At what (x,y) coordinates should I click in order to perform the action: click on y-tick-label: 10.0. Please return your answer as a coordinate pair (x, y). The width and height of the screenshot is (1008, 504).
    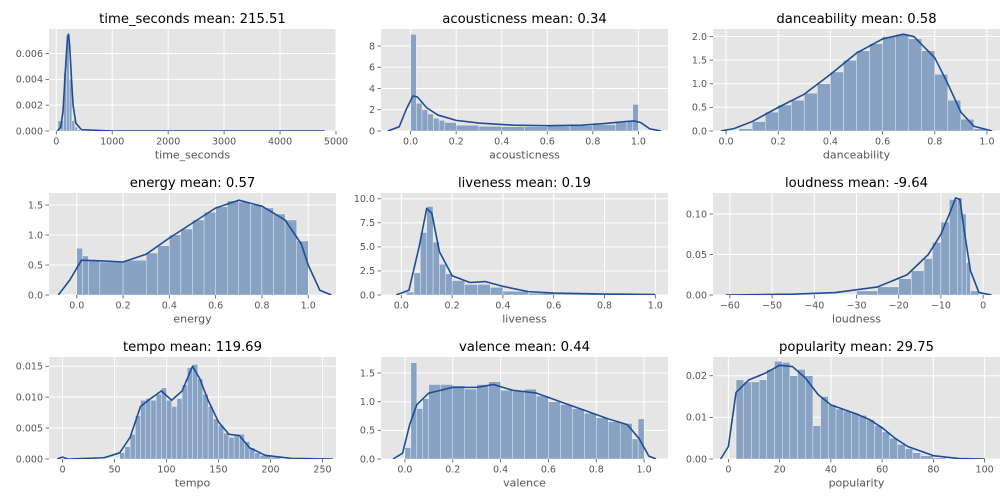
    Looking at the image, I should click on (364, 199).